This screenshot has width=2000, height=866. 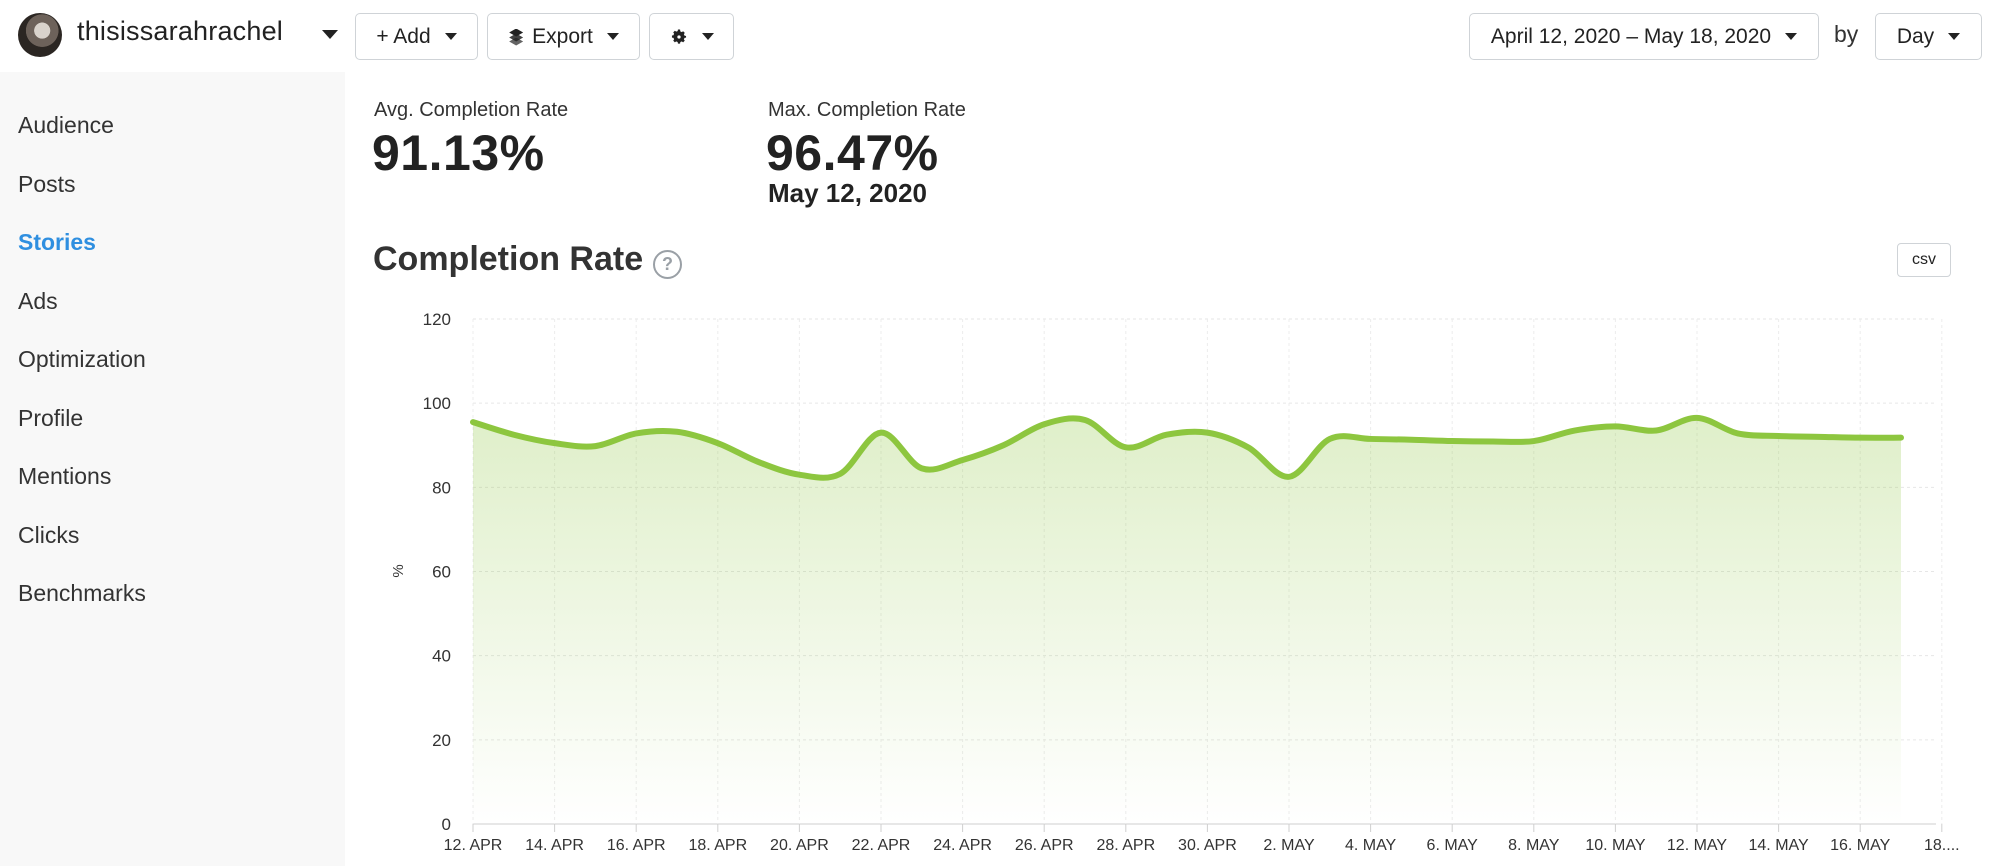 I want to click on sidebar-item-optimization: Optimization, so click(x=82, y=359).